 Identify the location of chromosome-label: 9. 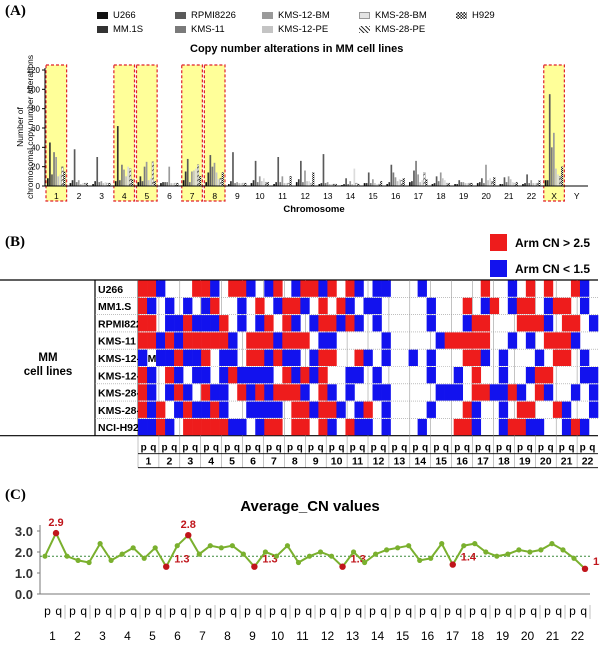
(252, 636).